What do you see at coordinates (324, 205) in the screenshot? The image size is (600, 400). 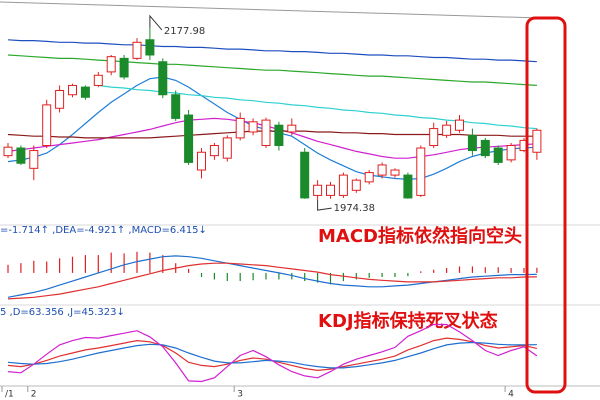 I see `low-pointer` at bounding box center [324, 205].